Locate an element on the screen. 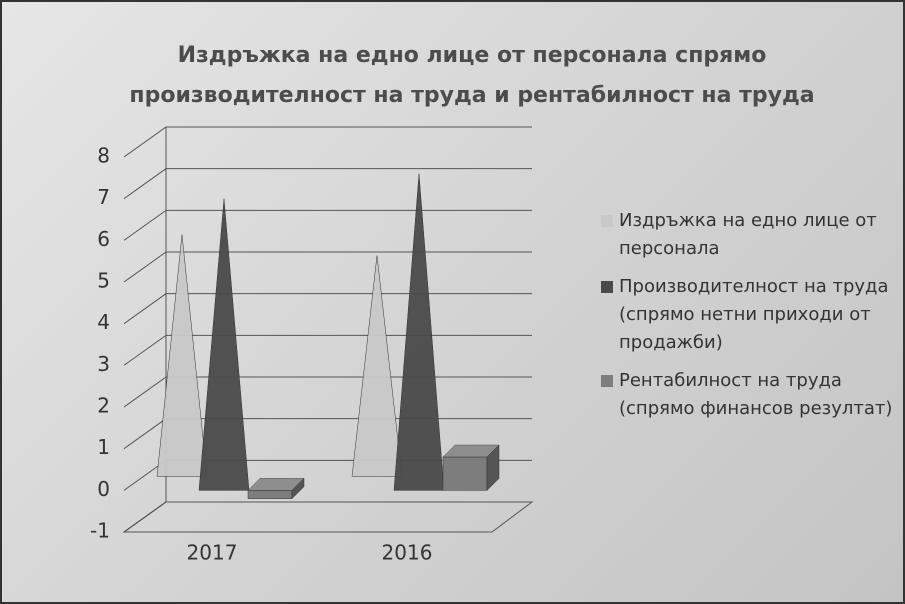 The height and width of the screenshot is (604, 905). legend-label: Издръжка на едно лице от персонала is located at coordinates (748, 234).